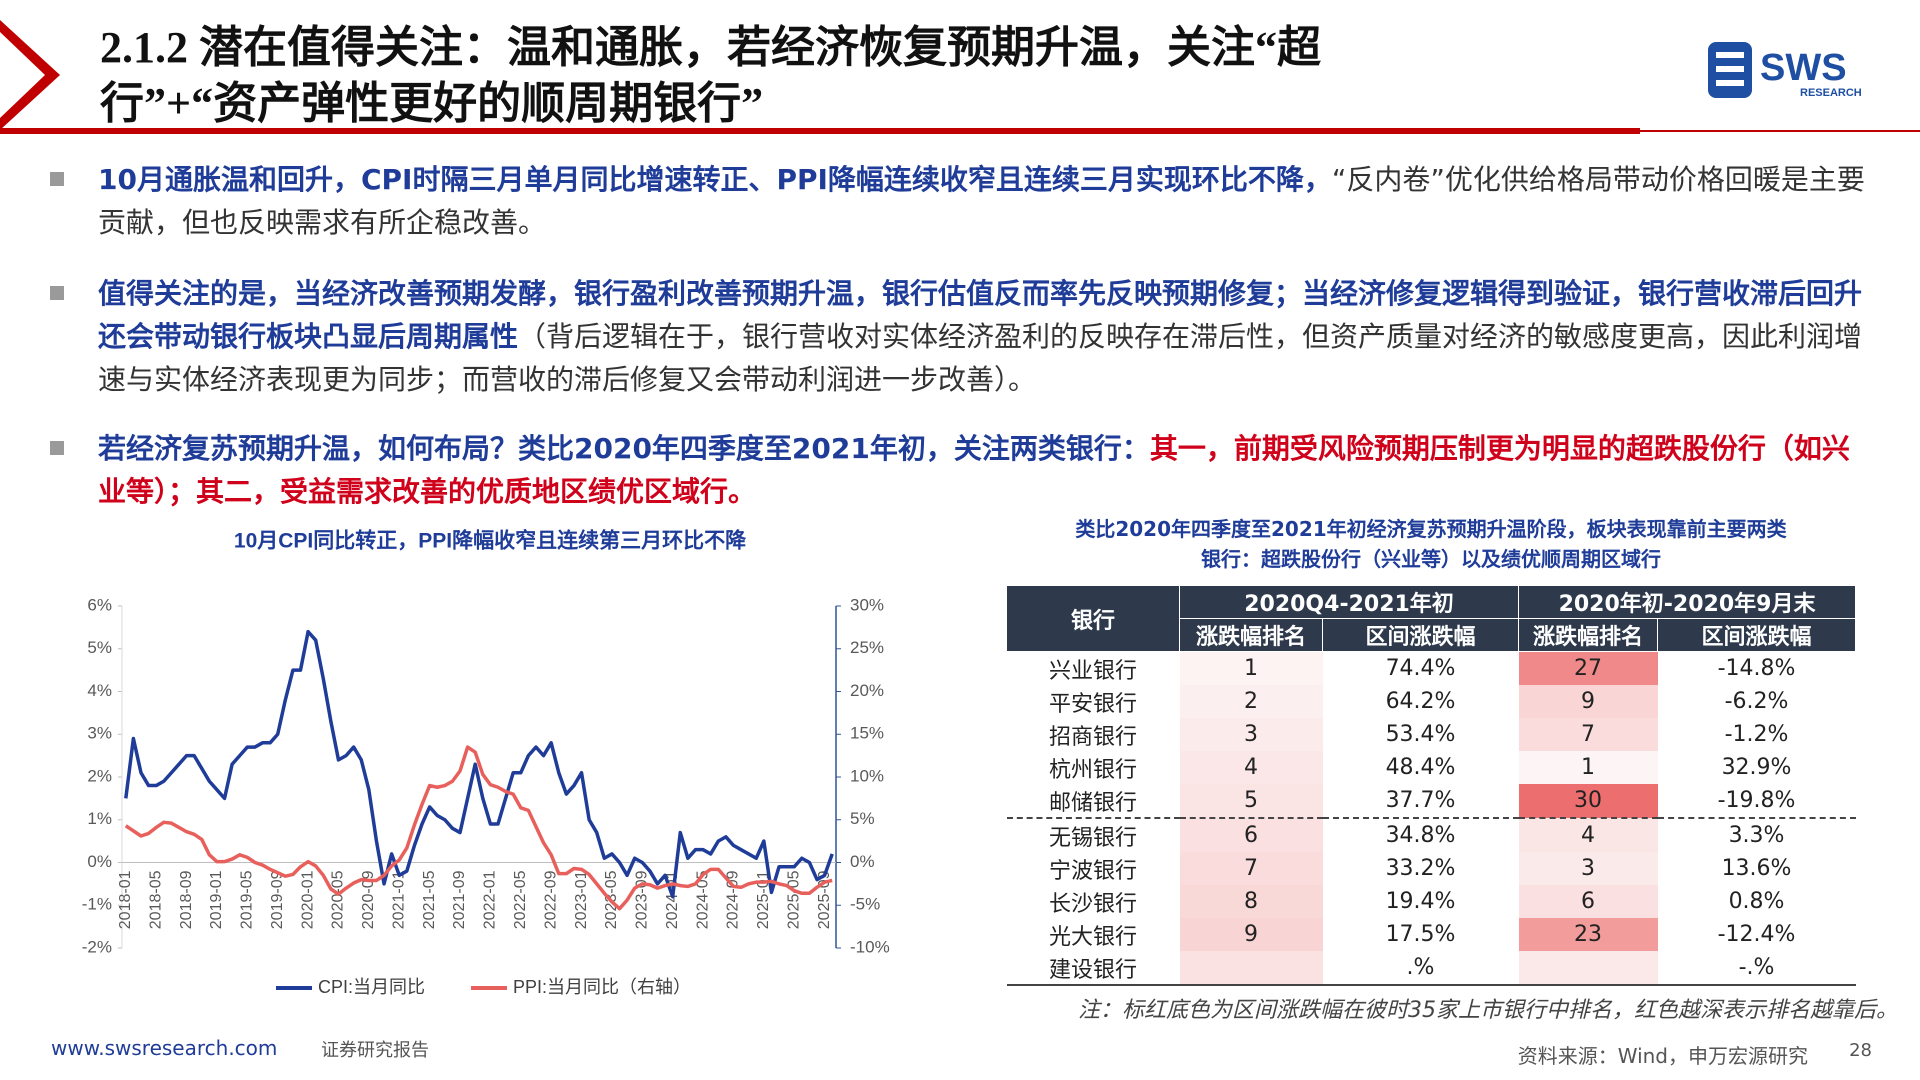  I want to click on table-title-line: 银行：超跌股份行（兴业等）以及绩优顺周期区域行, so click(1431, 559).